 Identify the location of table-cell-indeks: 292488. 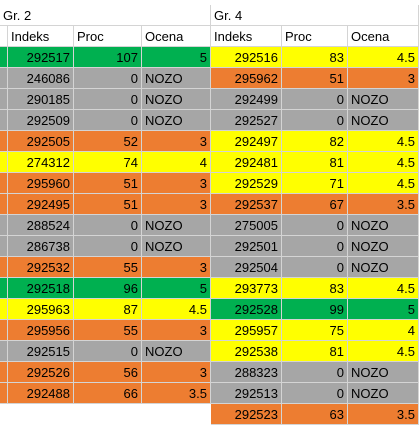
(41, 393).